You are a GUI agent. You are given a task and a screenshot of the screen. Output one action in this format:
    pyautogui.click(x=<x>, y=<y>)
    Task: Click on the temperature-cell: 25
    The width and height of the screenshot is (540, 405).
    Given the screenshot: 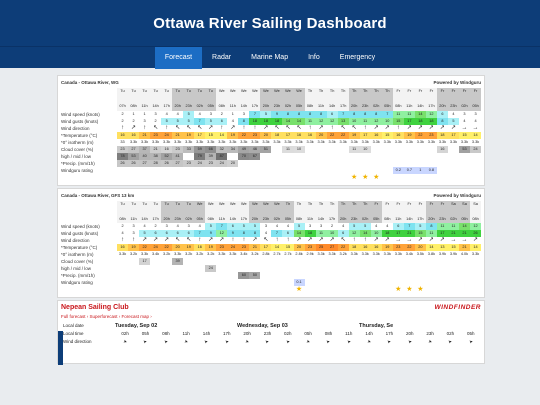 What is the action you would take?
    pyautogui.click(x=321, y=247)
    